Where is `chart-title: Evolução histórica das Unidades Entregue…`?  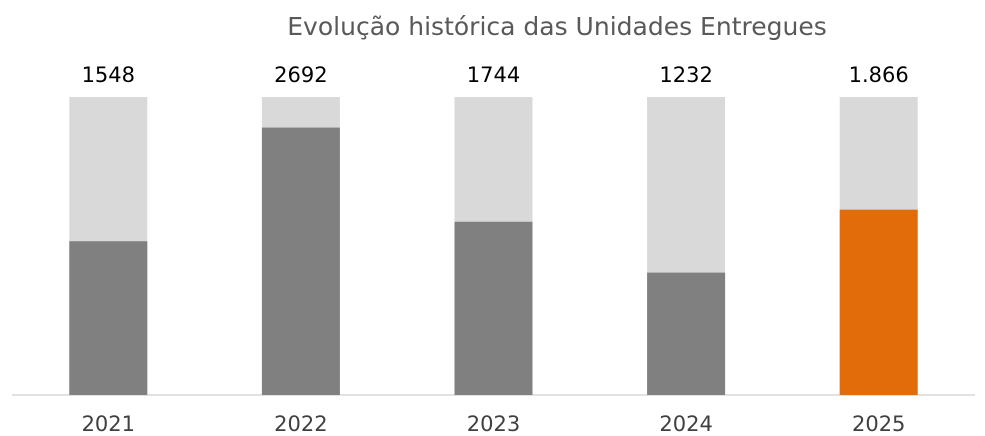
chart-title: Evolução histórica das Unidades Entregue… is located at coordinates (556, 26).